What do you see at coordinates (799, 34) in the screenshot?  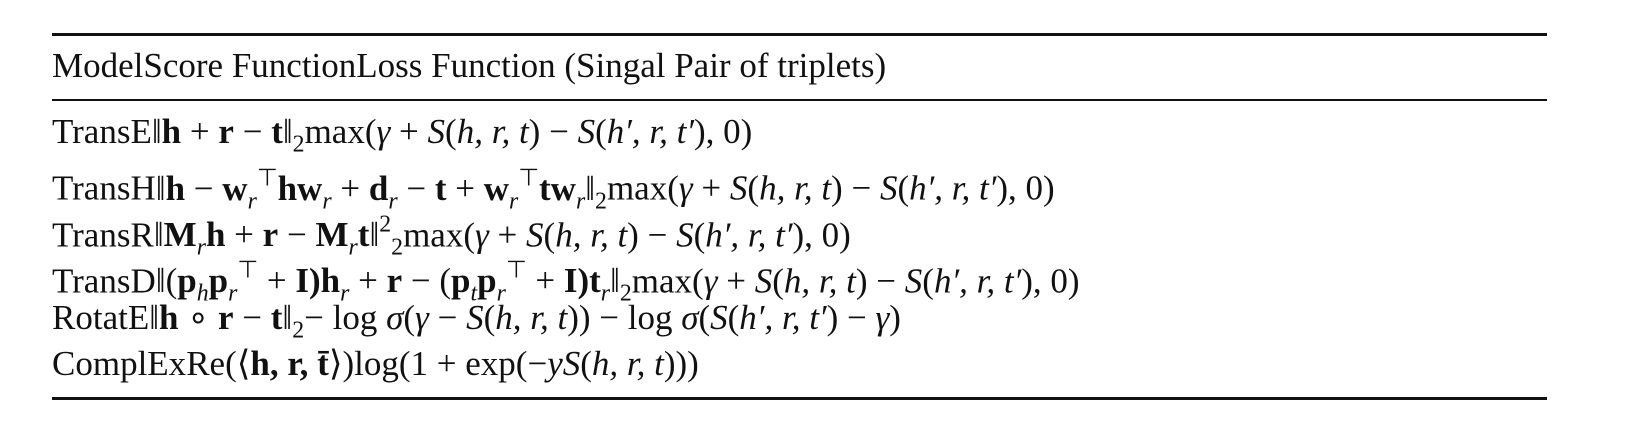 I see `top-rule` at bounding box center [799, 34].